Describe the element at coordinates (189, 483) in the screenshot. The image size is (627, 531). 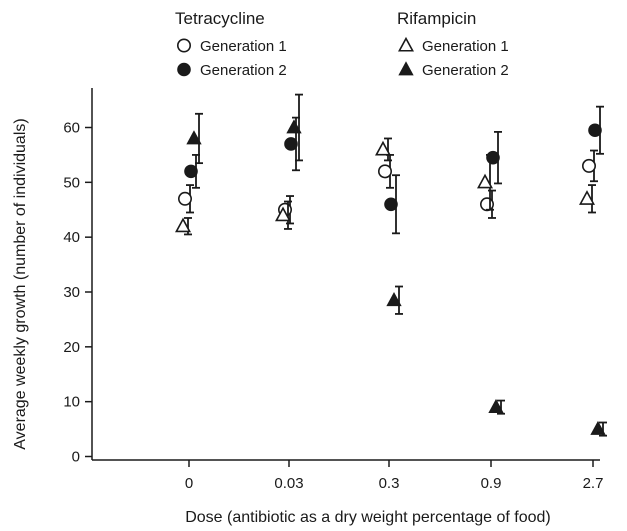
I see `x-tick-label: 0` at that location.